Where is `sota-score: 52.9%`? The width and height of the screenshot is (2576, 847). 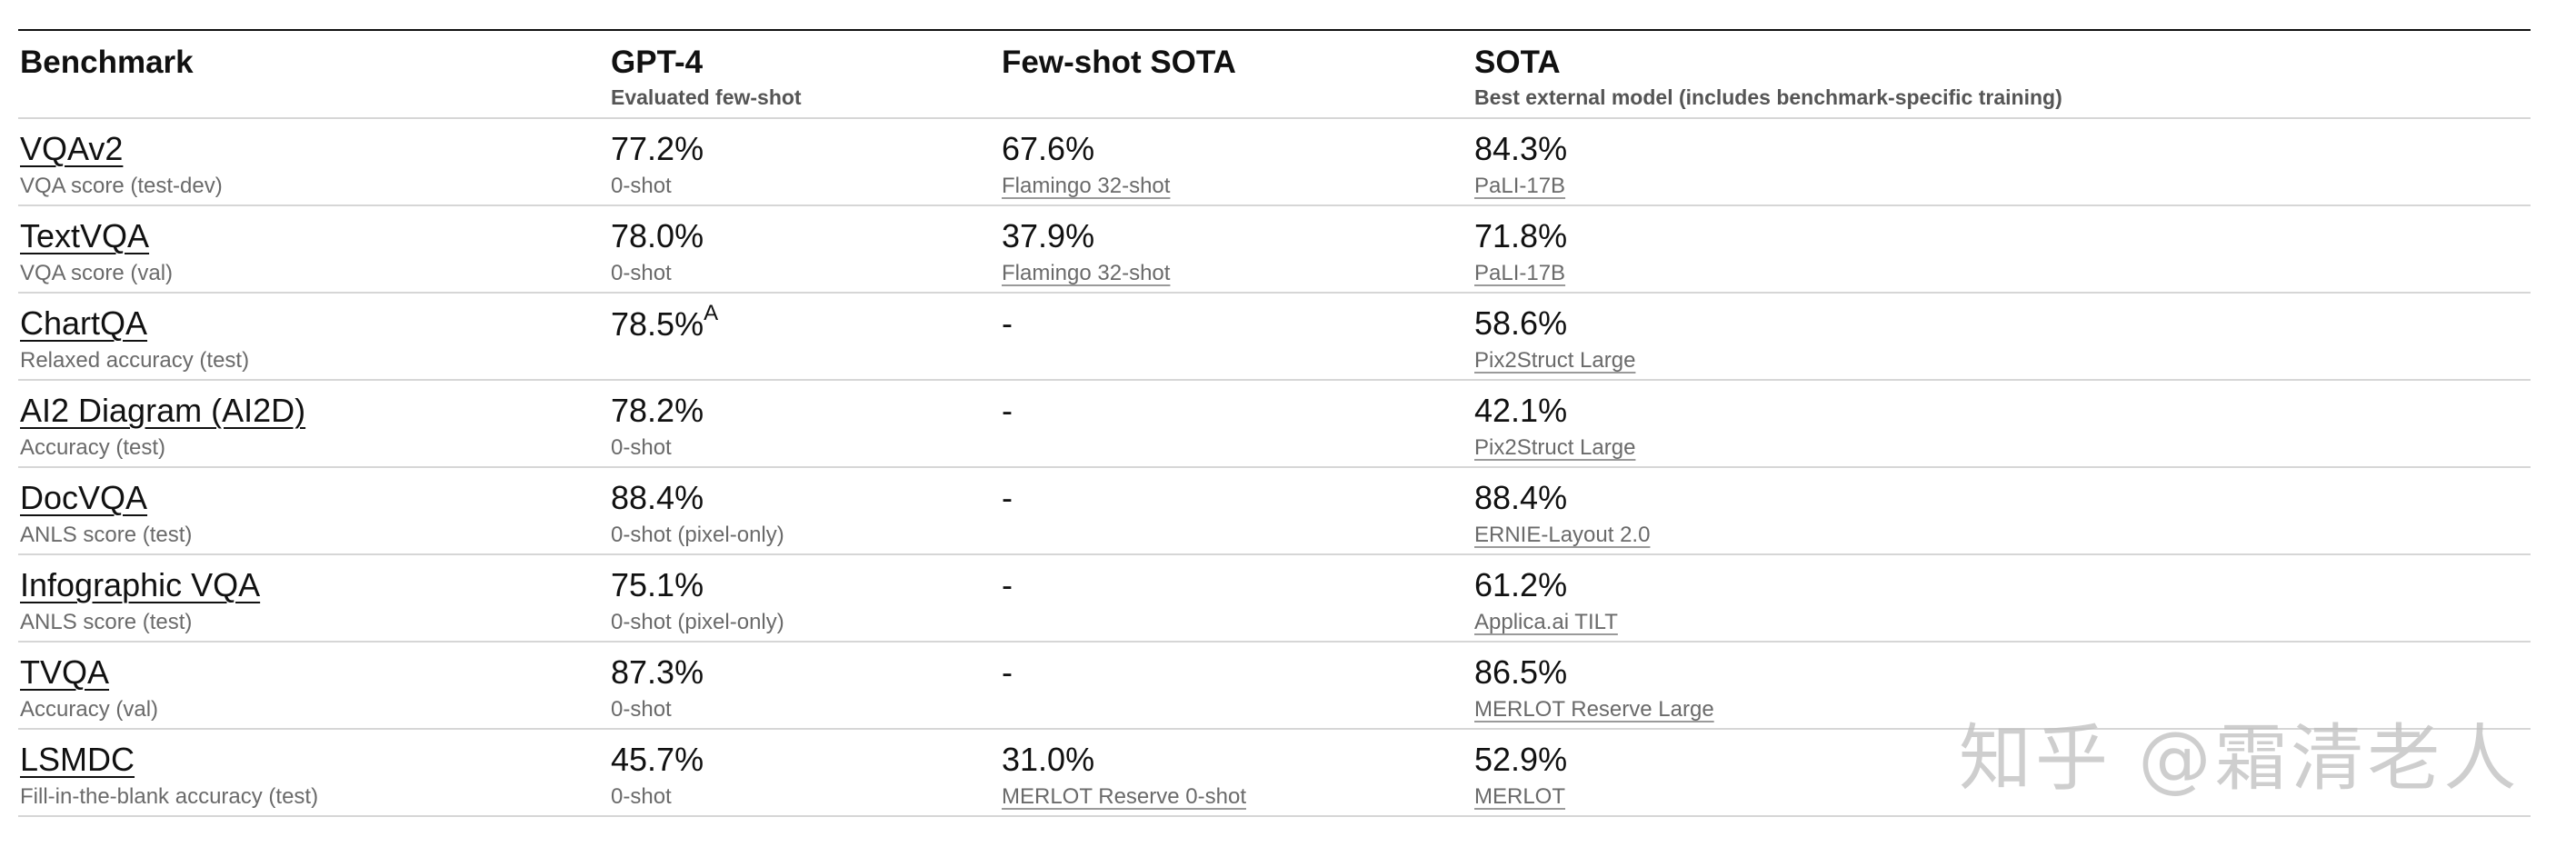
sota-score: 52.9% is located at coordinates (1521, 759).